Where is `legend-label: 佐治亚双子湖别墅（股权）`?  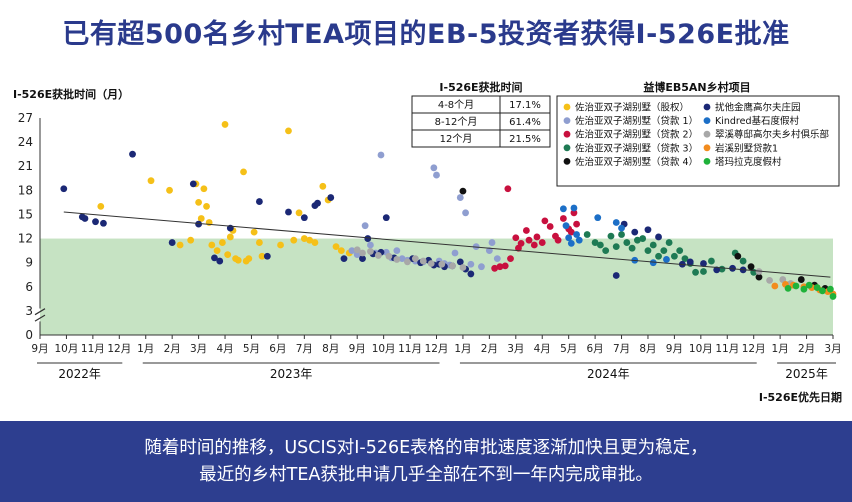
legend-label: 佐治亚双子湖别墅（股权） is located at coordinates (632, 108).